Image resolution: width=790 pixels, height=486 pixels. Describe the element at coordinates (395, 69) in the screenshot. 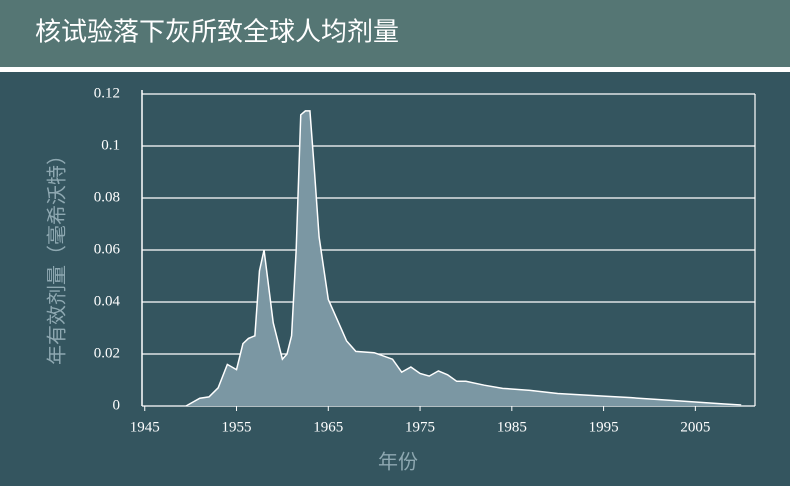

I see `header-stripe` at that location.